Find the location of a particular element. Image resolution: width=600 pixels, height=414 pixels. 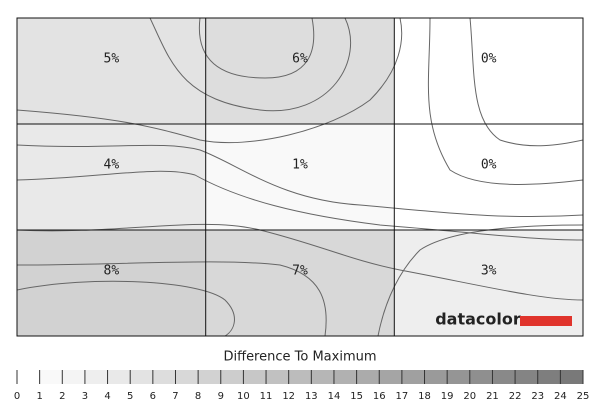

colorbar-tick-label: 10 is located at coordinates (243, 396).